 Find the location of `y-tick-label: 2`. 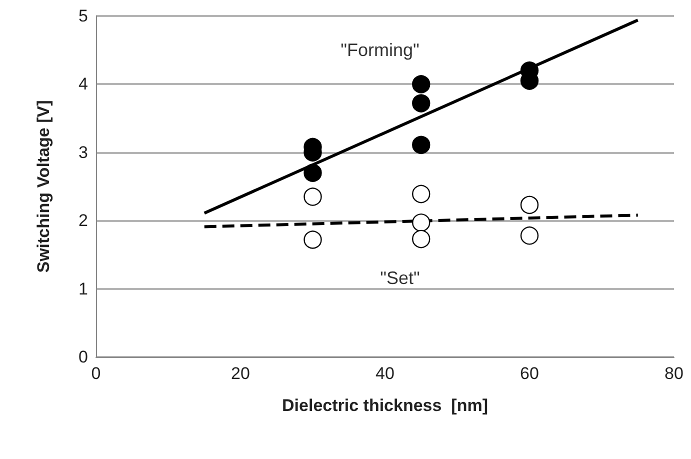

y-tick-label: 2 is located at coordinates (83, 220).